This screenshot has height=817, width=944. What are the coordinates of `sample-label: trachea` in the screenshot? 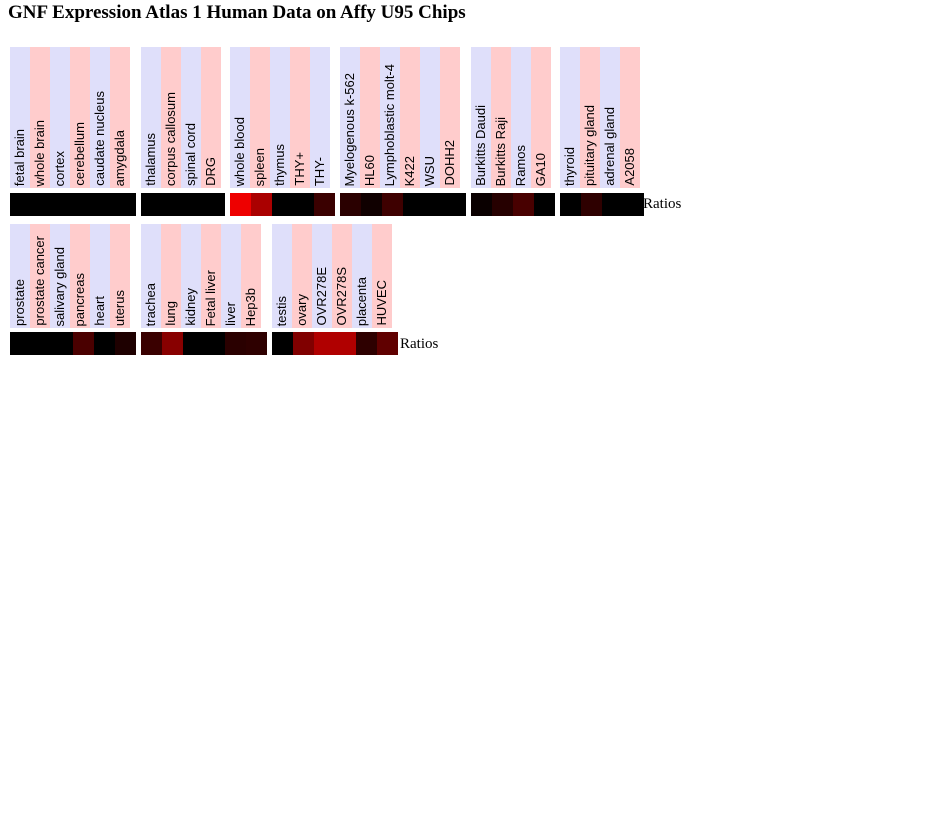 It's located at (150, 304).